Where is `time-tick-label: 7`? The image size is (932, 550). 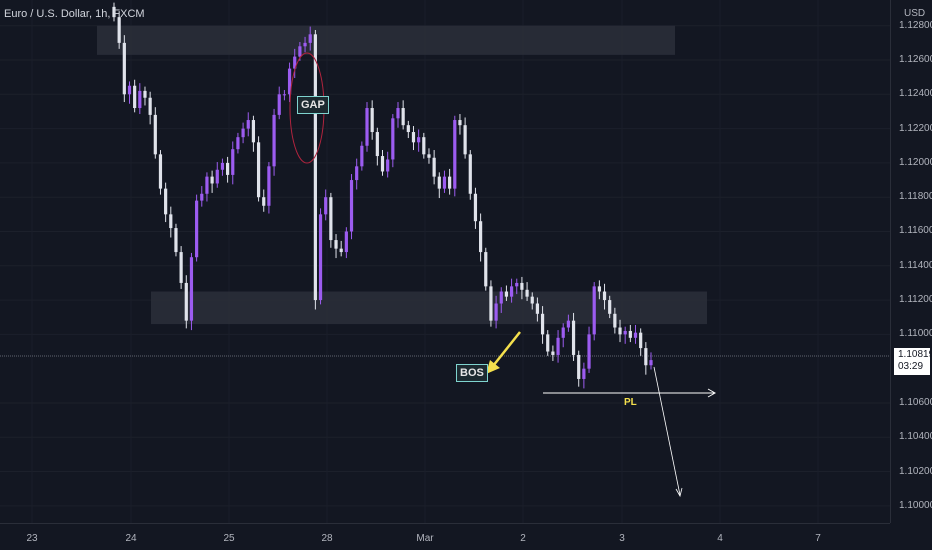 time-tick-label: 7 is located at coordinates (818, 538).